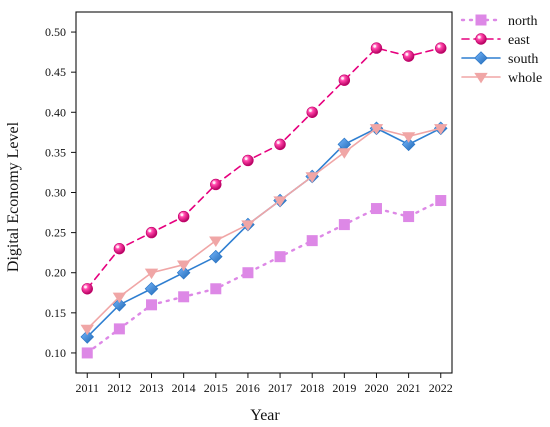 The width and height of the screenshot is (550, 427). What do you see at coordinates (344, 153) in the screenshot?
I see `series-whole-point-2019` at bounding box center [344, 153].